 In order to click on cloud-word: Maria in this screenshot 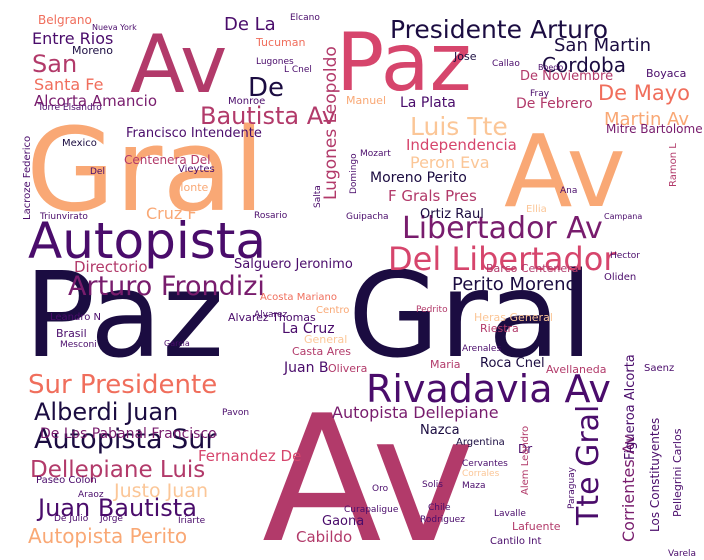, I will do `click(445, 364)`.